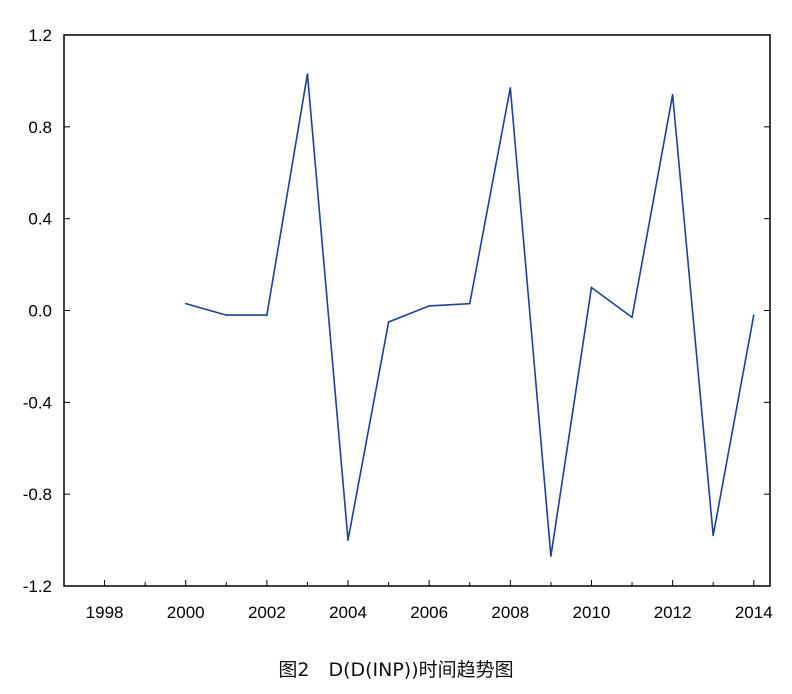  What do you see at coordinates (673, 612) in the screenshot?
I see `x-tick-label: 2012` at bounding box center [673, 612].